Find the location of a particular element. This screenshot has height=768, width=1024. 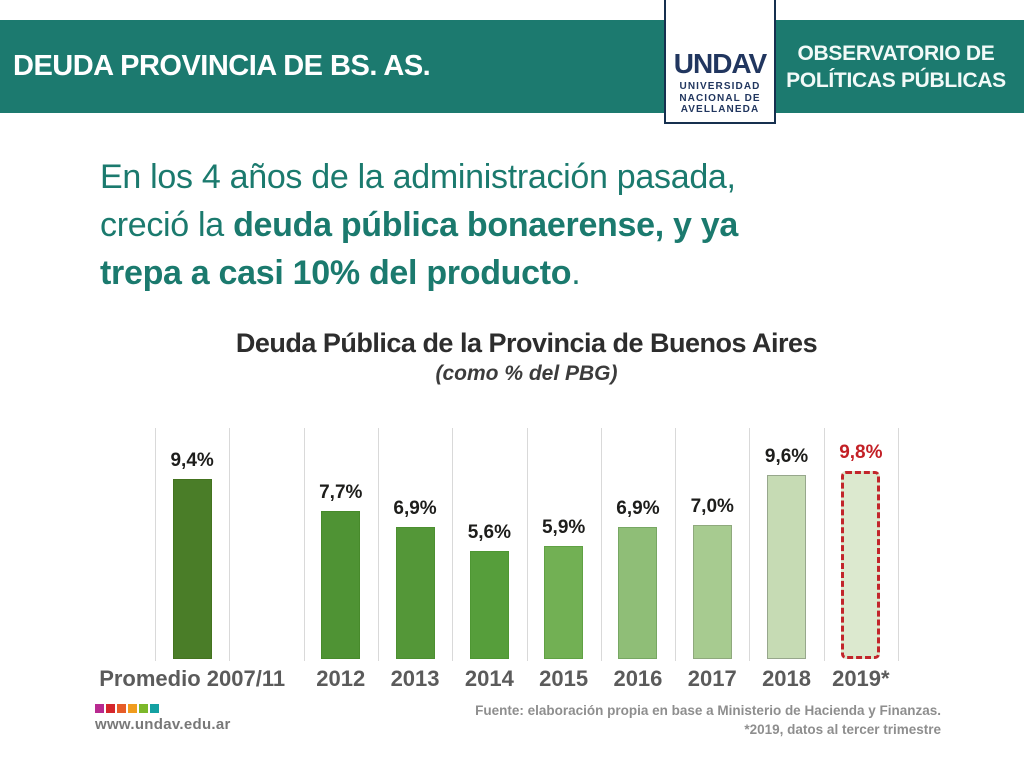

bar-value-label: 5,9% is located at coordinates (563, 527).